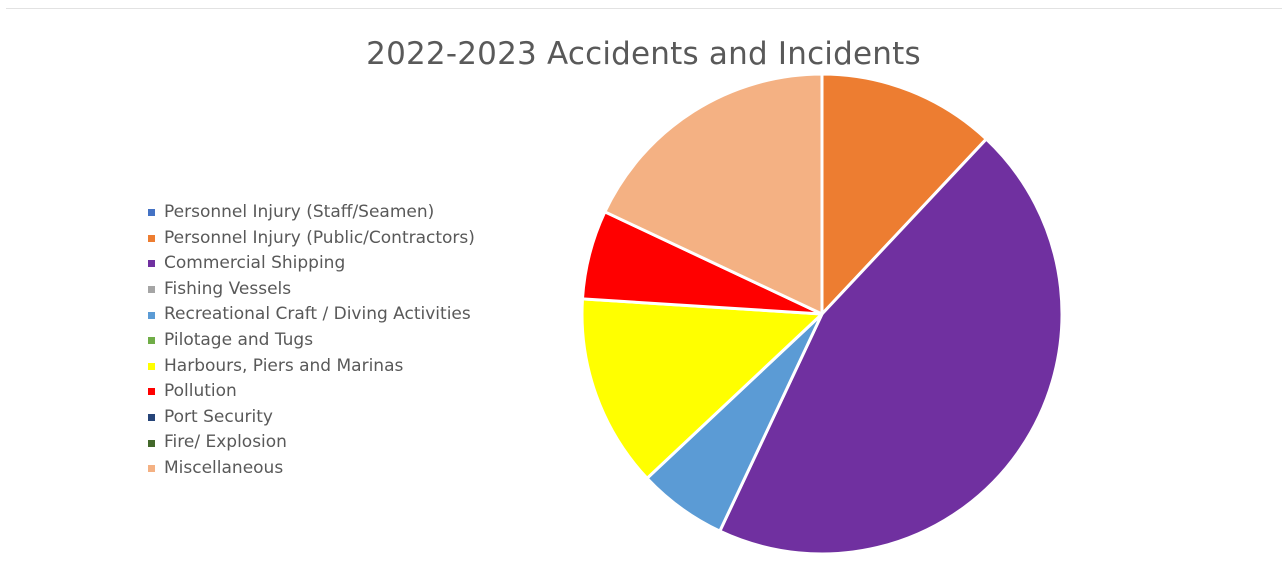 This screenshot has width=1287, height=580. What do you see at coordinates (255, 263) in the screenshot?
I see `legend-label: Commercial Shipping` at bounding box center [255, 263].